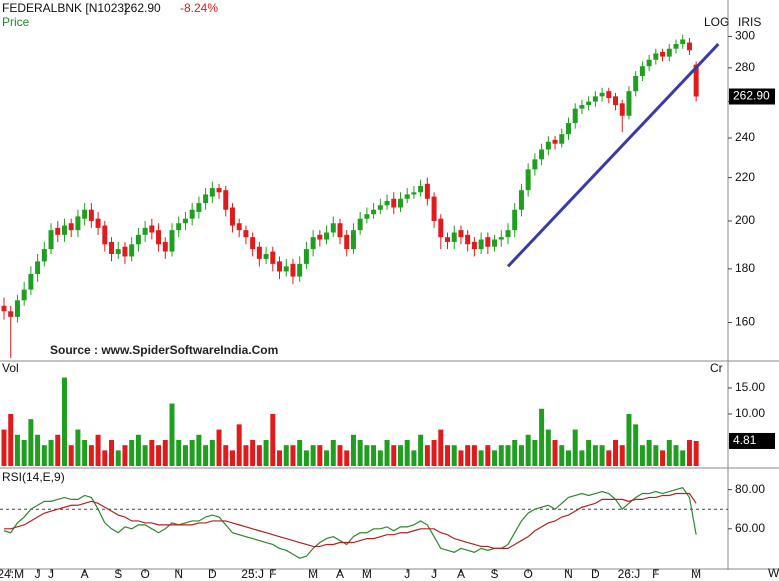 This screenshot has height=581, width=779. Describe the element at coordinates (85, 574) in the screenshot. I see `x-tick-label: A` at that location.